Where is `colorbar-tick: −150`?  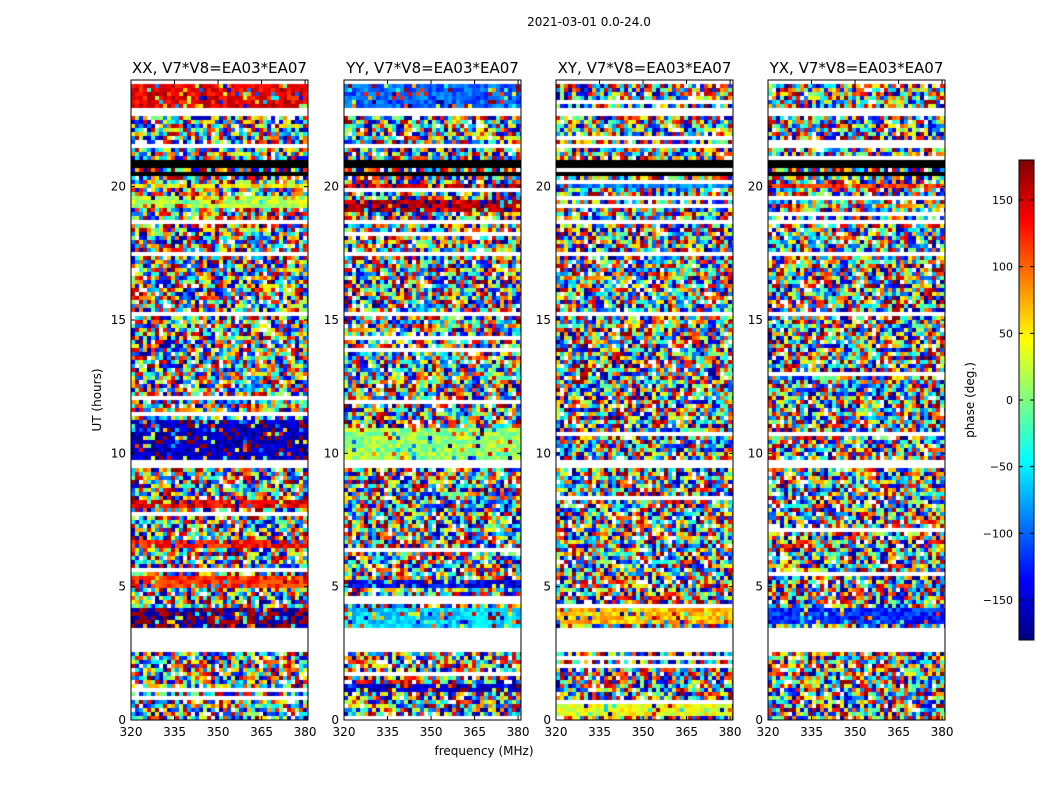
colorbar-tick: −150 is located at coordinates (1008, 600).